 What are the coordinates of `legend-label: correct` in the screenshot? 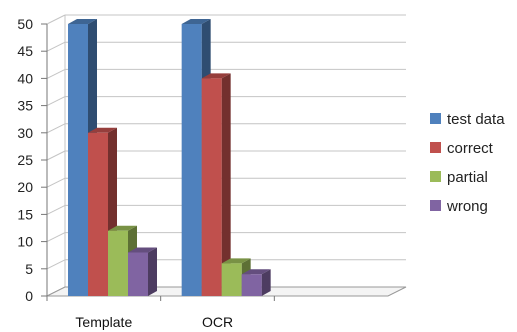 It's located at (470, 148).